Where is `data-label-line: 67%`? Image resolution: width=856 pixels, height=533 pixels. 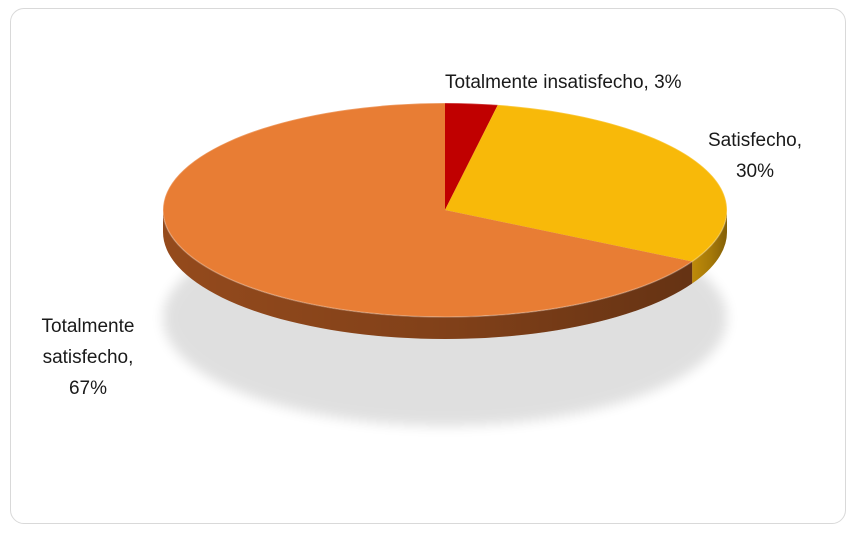
data-label-line: 67% is located at coordinates (88, 388).